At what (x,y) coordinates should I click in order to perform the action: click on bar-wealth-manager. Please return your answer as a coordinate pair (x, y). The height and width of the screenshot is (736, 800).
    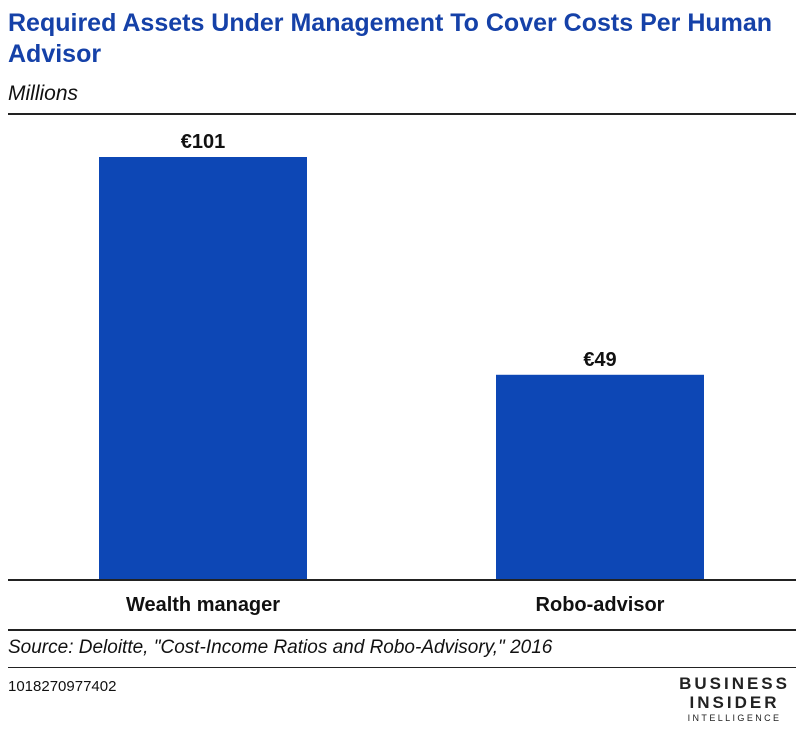
    Looking at the image, I should click on (203, 368).